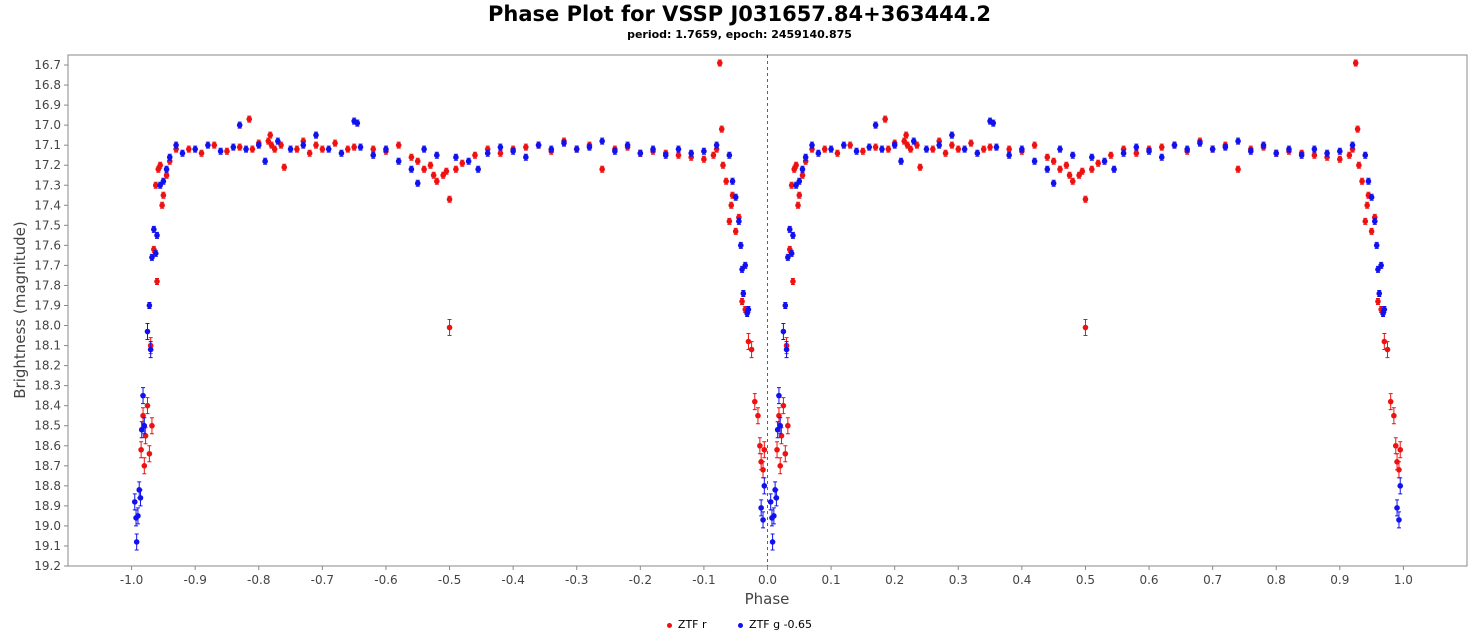  Describe the element at coordinates (385, 580) in the screenshot. I see `x-tick-label: -0.6` at that location.